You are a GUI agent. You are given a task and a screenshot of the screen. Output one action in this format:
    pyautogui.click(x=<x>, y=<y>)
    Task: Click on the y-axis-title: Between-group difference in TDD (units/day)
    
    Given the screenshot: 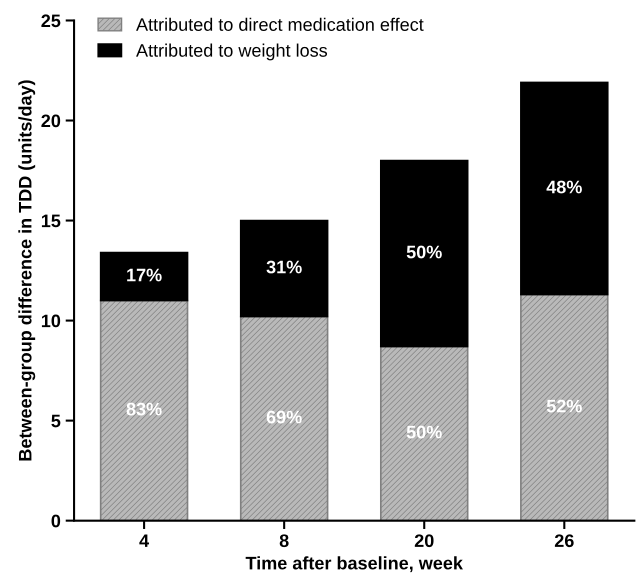 What is the action you would take?
    pyautogui.click(x=27, y=270)
    